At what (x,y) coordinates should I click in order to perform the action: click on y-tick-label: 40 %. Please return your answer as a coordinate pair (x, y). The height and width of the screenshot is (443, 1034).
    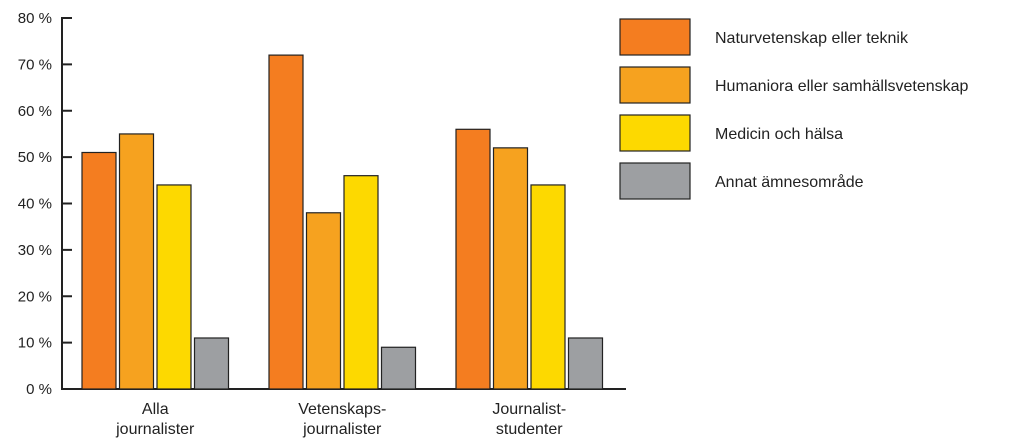
    Looking at the image, I should click on (35, 204).